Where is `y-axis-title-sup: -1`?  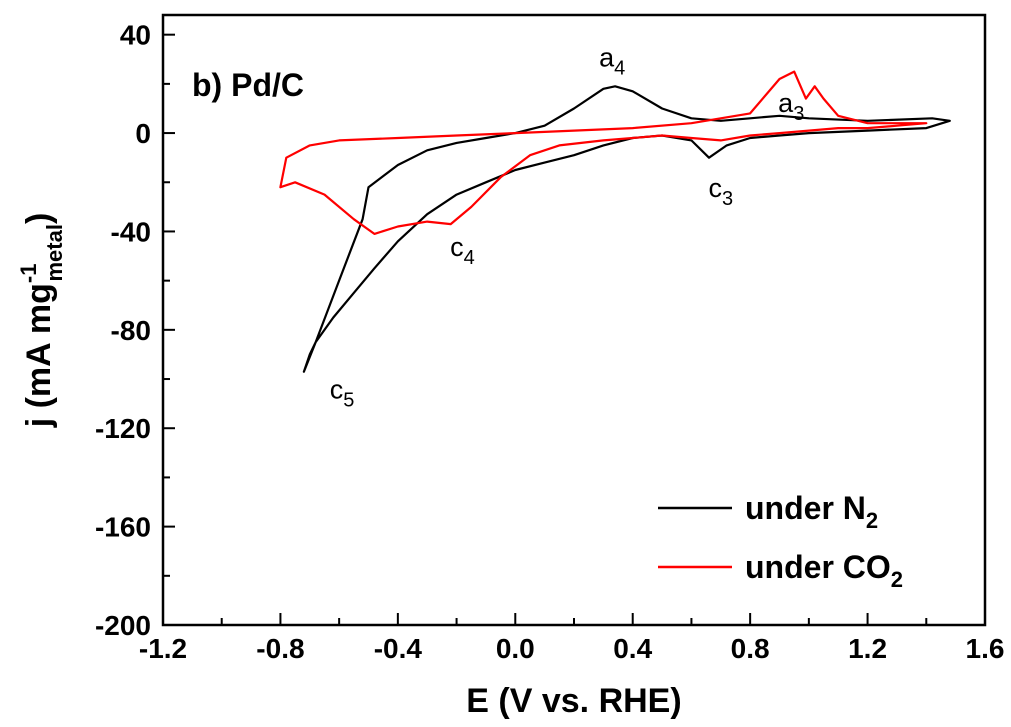
y-axis-title-sup: -1 is located at coordinates (28, 274).